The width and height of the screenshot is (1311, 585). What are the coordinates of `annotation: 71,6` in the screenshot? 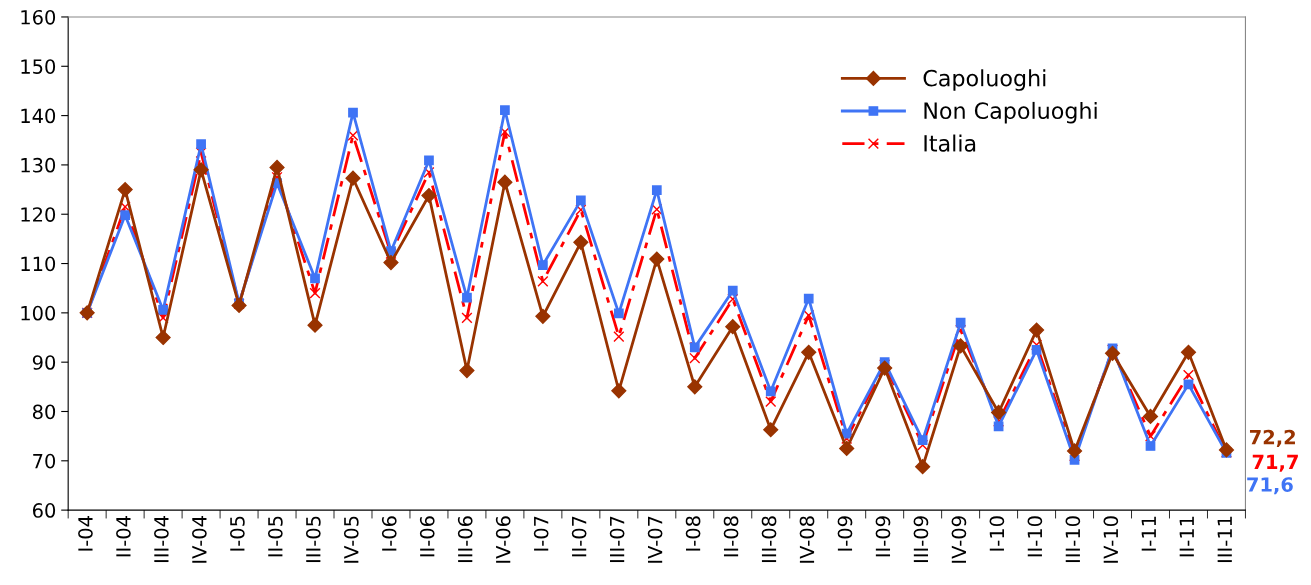 It's located at (1270, 486).